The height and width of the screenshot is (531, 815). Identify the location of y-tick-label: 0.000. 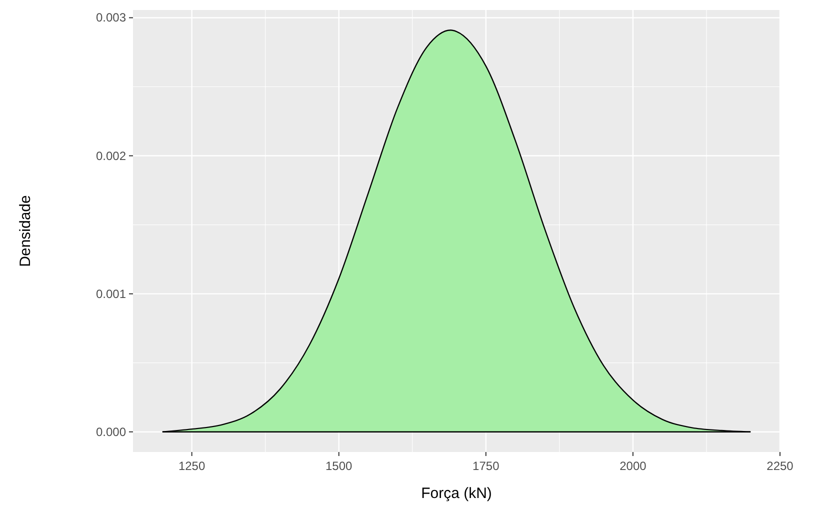
(111, 431).